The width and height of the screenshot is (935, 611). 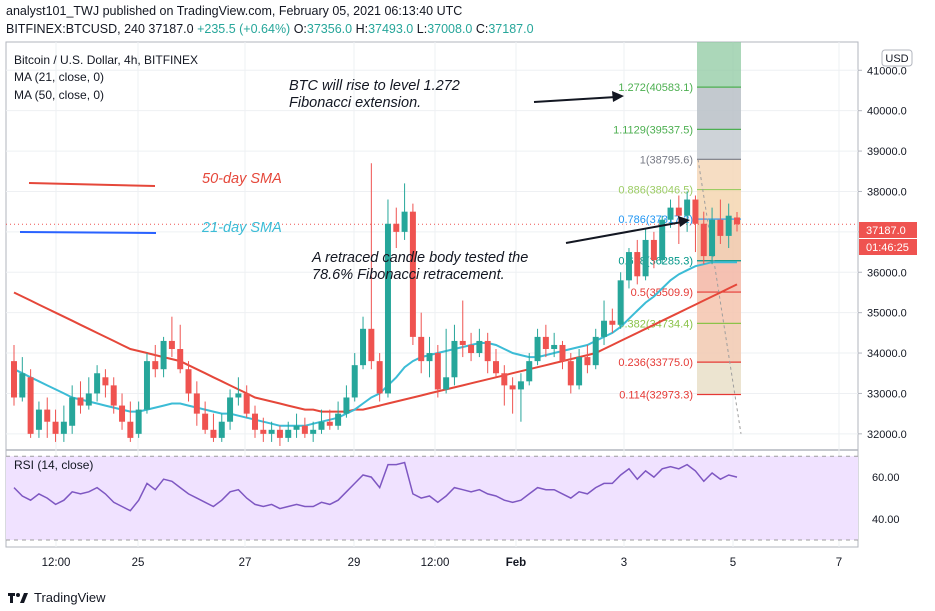 What do you see at coordinates (171, 29) in the screenshot?
I see `last-price-text: 37187.0` at bounding box center [171, 29].